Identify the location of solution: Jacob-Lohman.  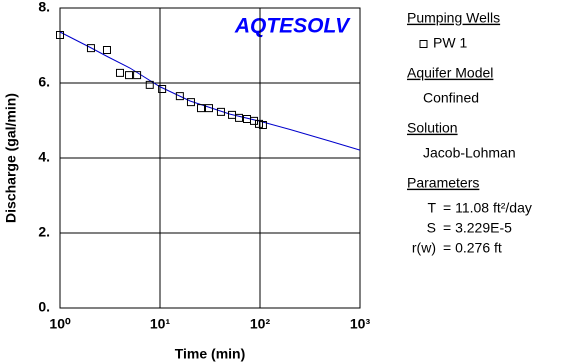
(469, 153).